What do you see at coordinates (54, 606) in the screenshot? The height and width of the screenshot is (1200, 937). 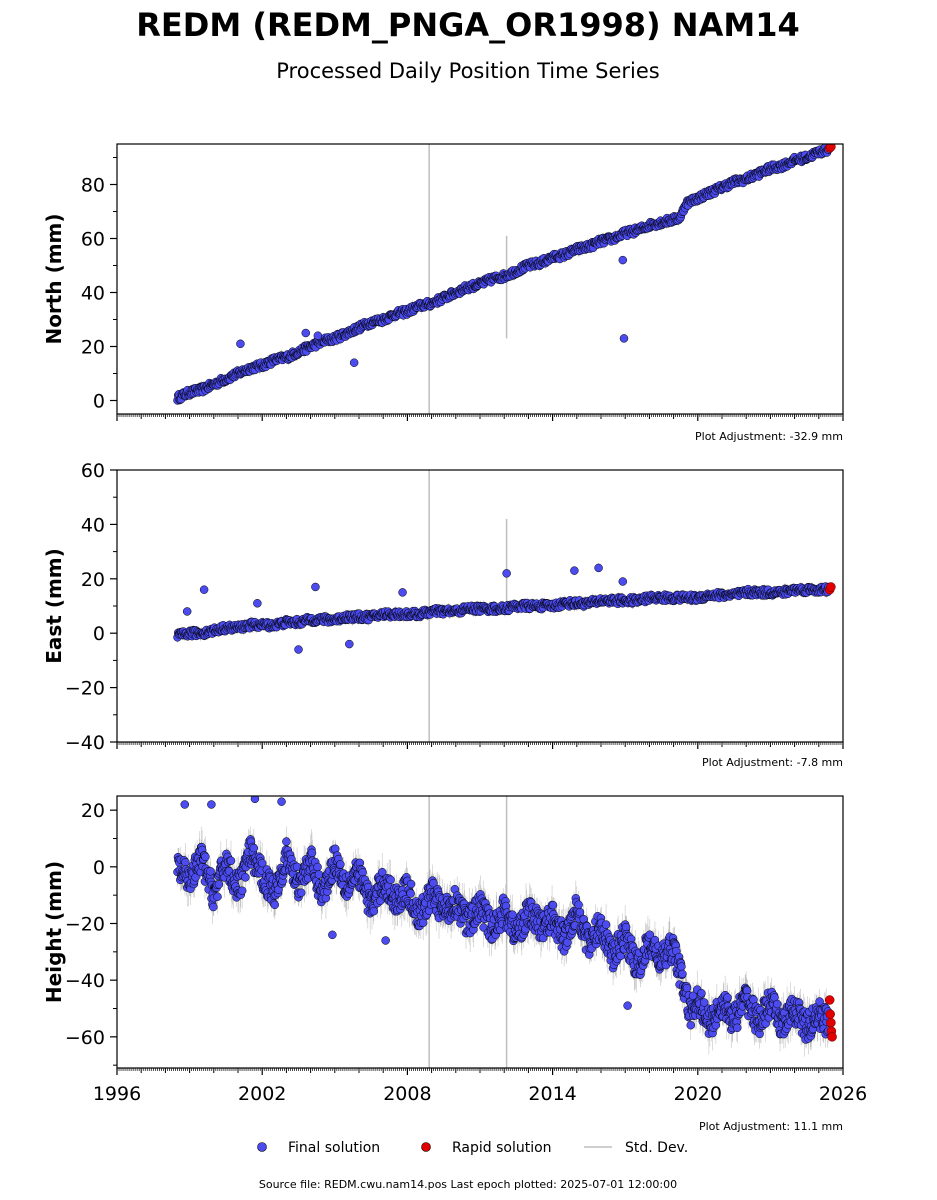 I see `y-axis-label: East (mm)` at bounding box center [54, 606].